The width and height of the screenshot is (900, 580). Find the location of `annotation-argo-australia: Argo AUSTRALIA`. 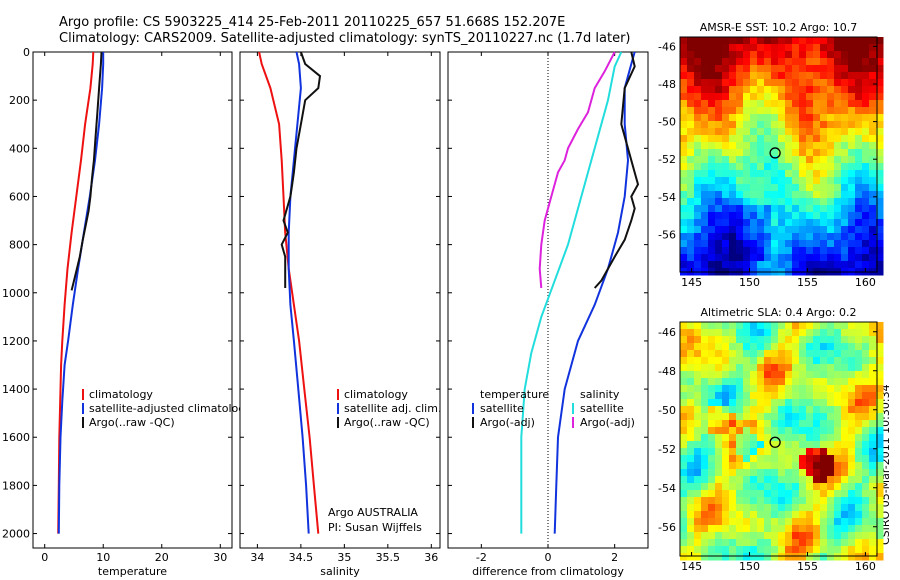

annotation-argo-australia: Argo AUSTRALIA is located at coordinates (373, 512).